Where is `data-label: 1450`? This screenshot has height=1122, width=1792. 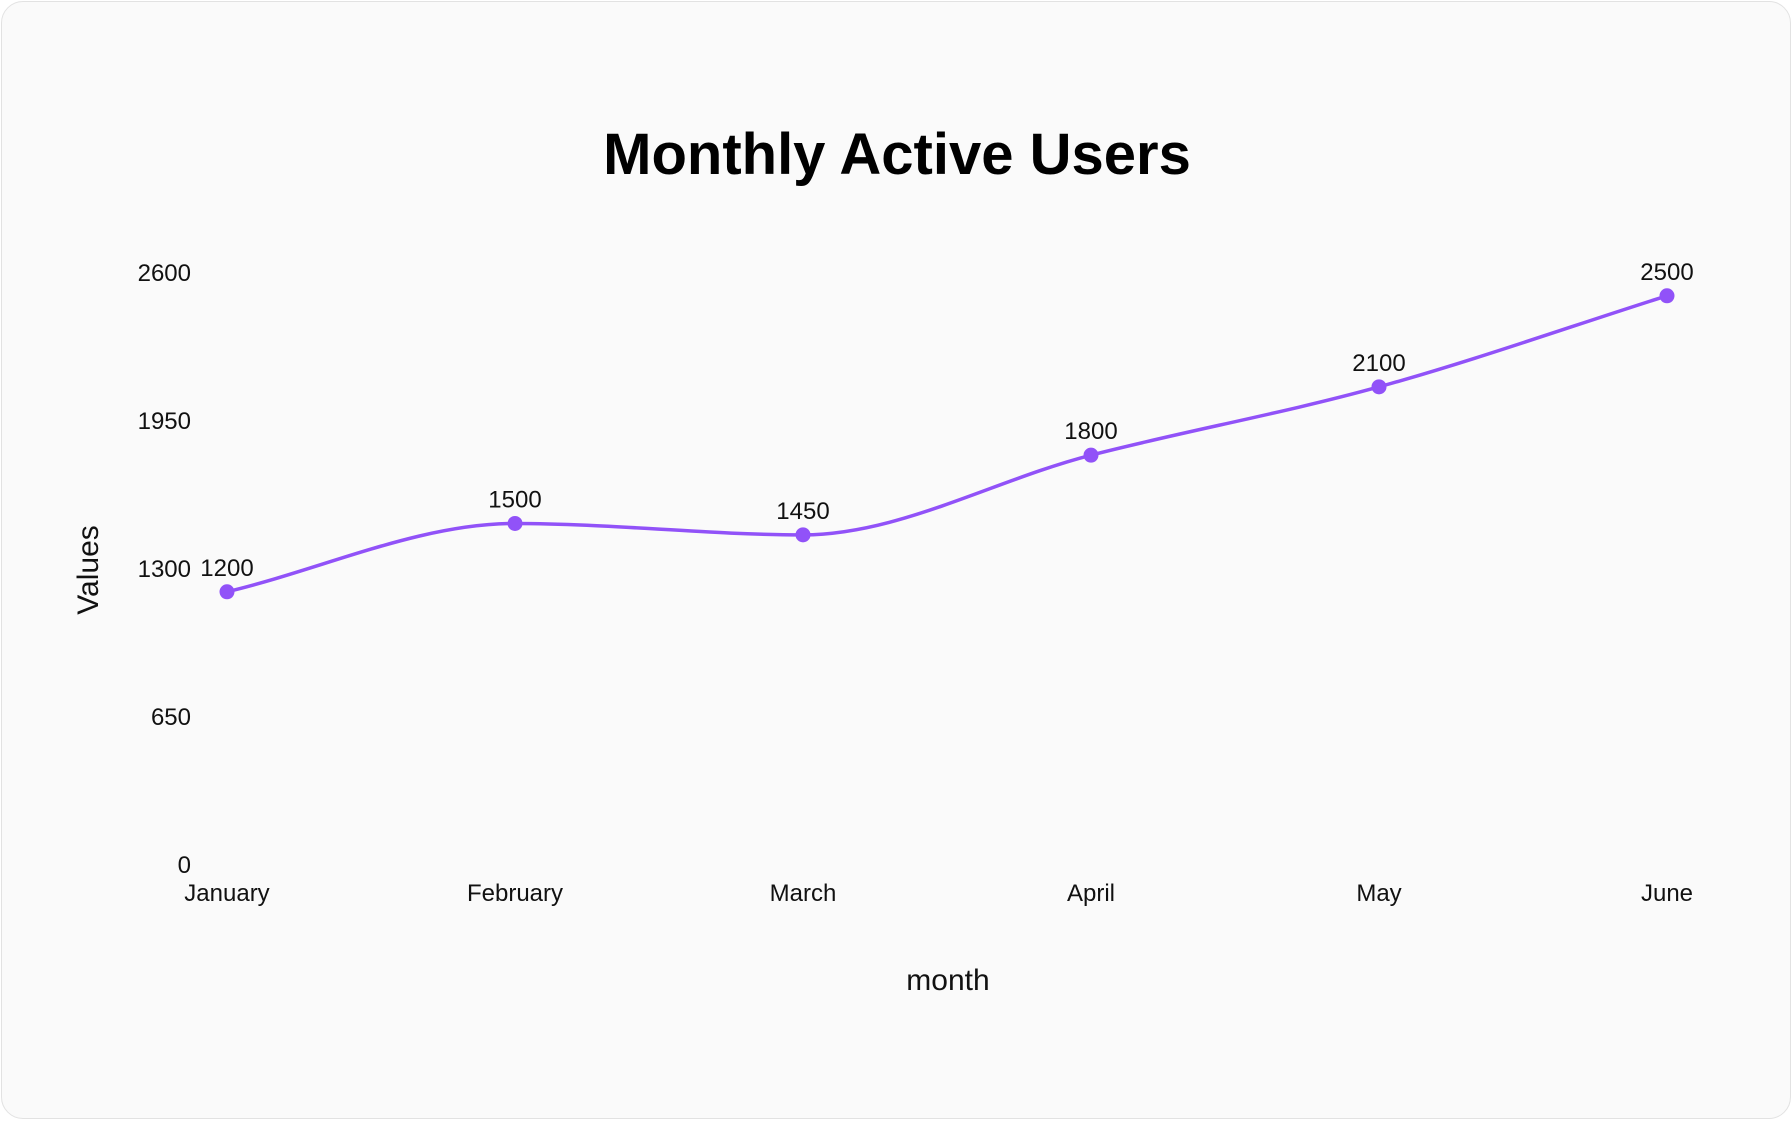
data-label: 1450 is located at coordinates (802, 511).